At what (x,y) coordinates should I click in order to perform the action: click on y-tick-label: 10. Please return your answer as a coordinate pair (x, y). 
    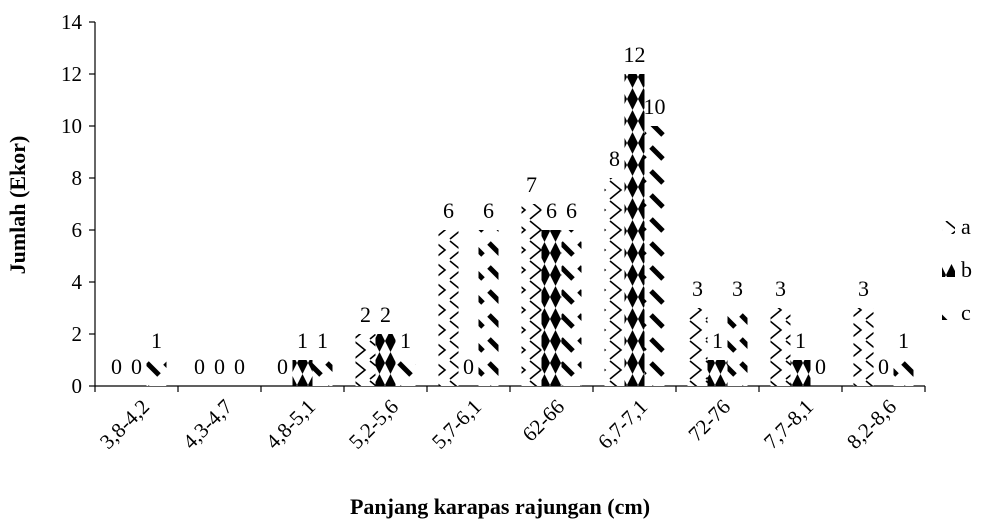
    Looking at the image, I should click on (71, 126).